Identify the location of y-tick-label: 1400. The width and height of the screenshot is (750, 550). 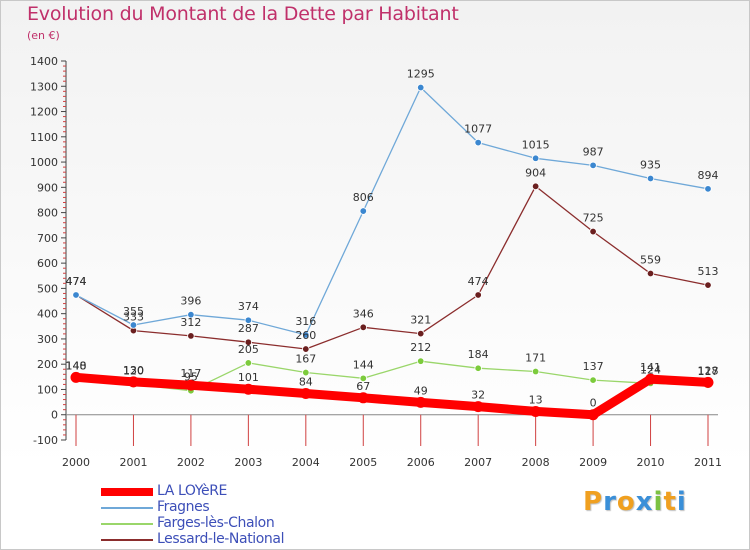
(44, 61).